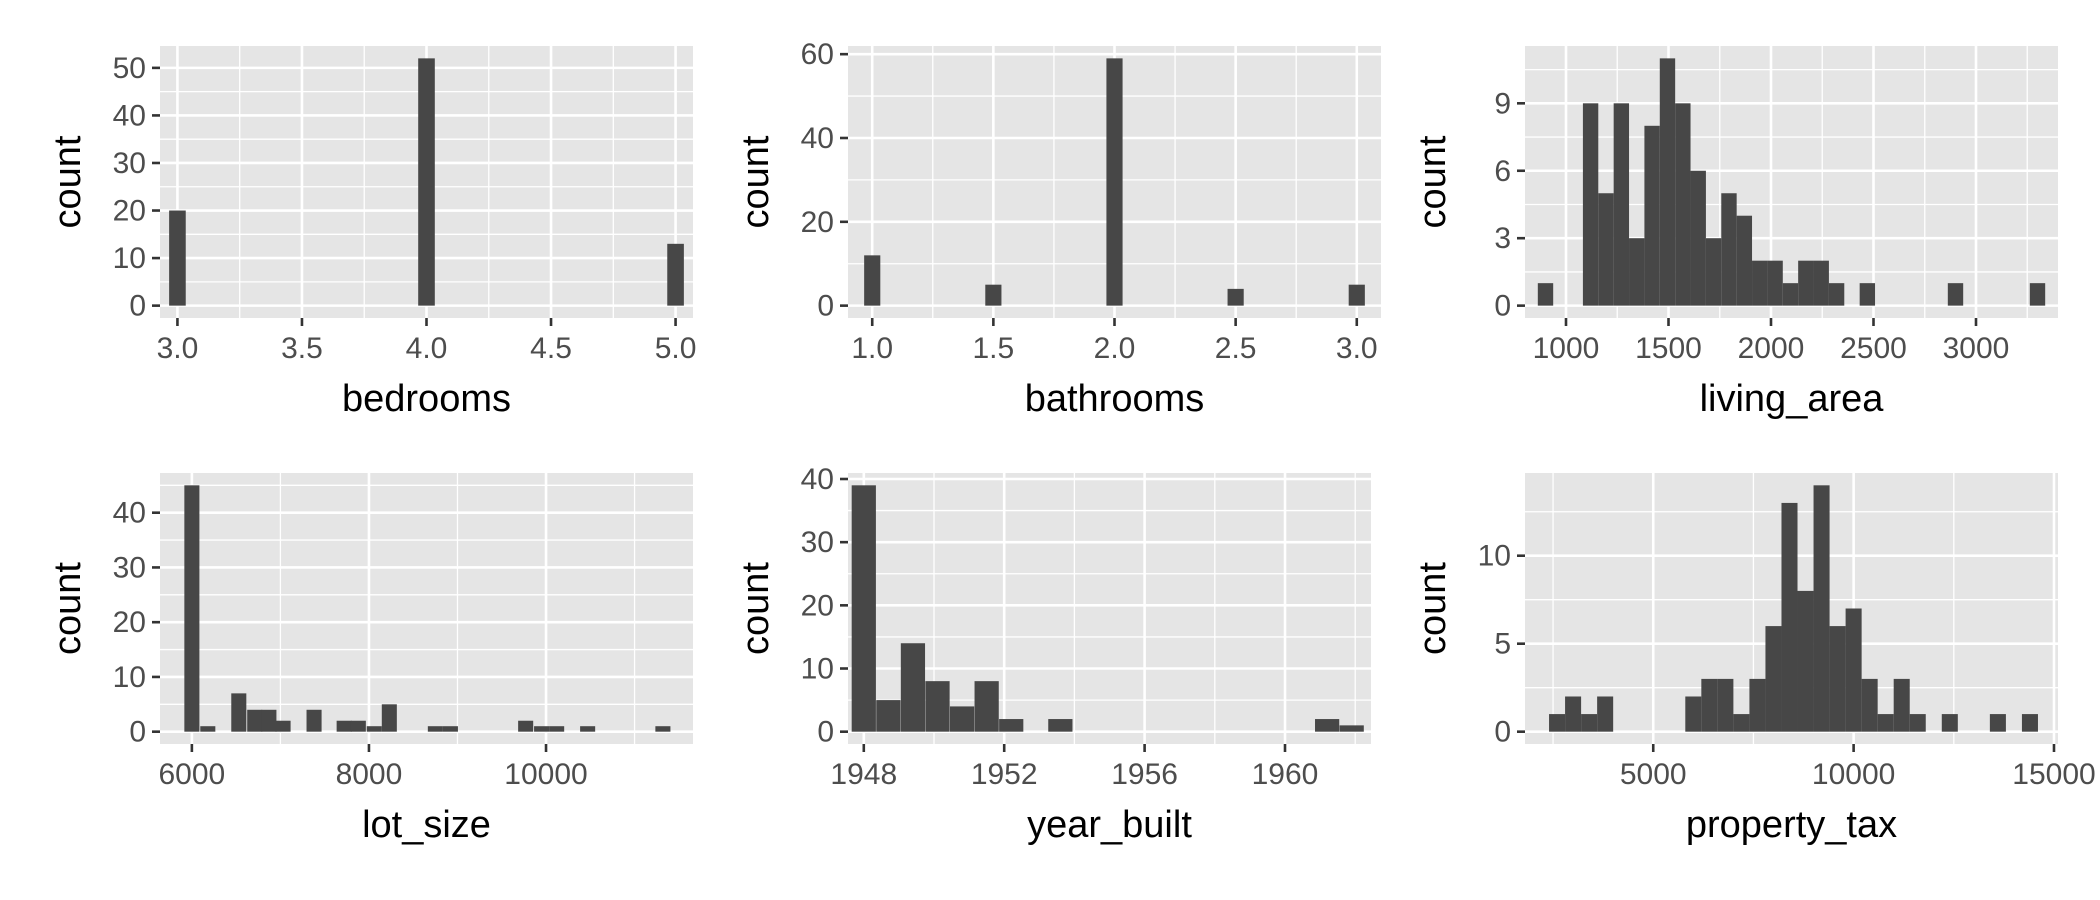 The image size is (2100, 900). What do you see at coordinates (994, 348) in the screenshot?
I see `x-tick-label: 1.5` at bounding box center [994, 348].